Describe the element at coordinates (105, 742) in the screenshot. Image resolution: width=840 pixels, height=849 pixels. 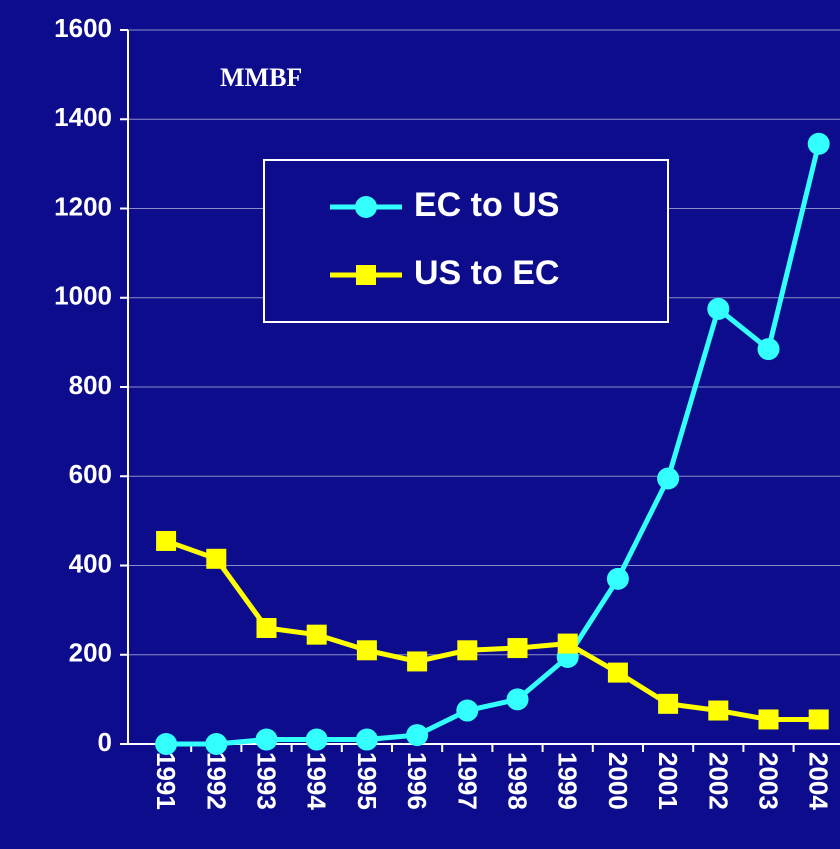
I see `y-tick-label: 0` at that location.